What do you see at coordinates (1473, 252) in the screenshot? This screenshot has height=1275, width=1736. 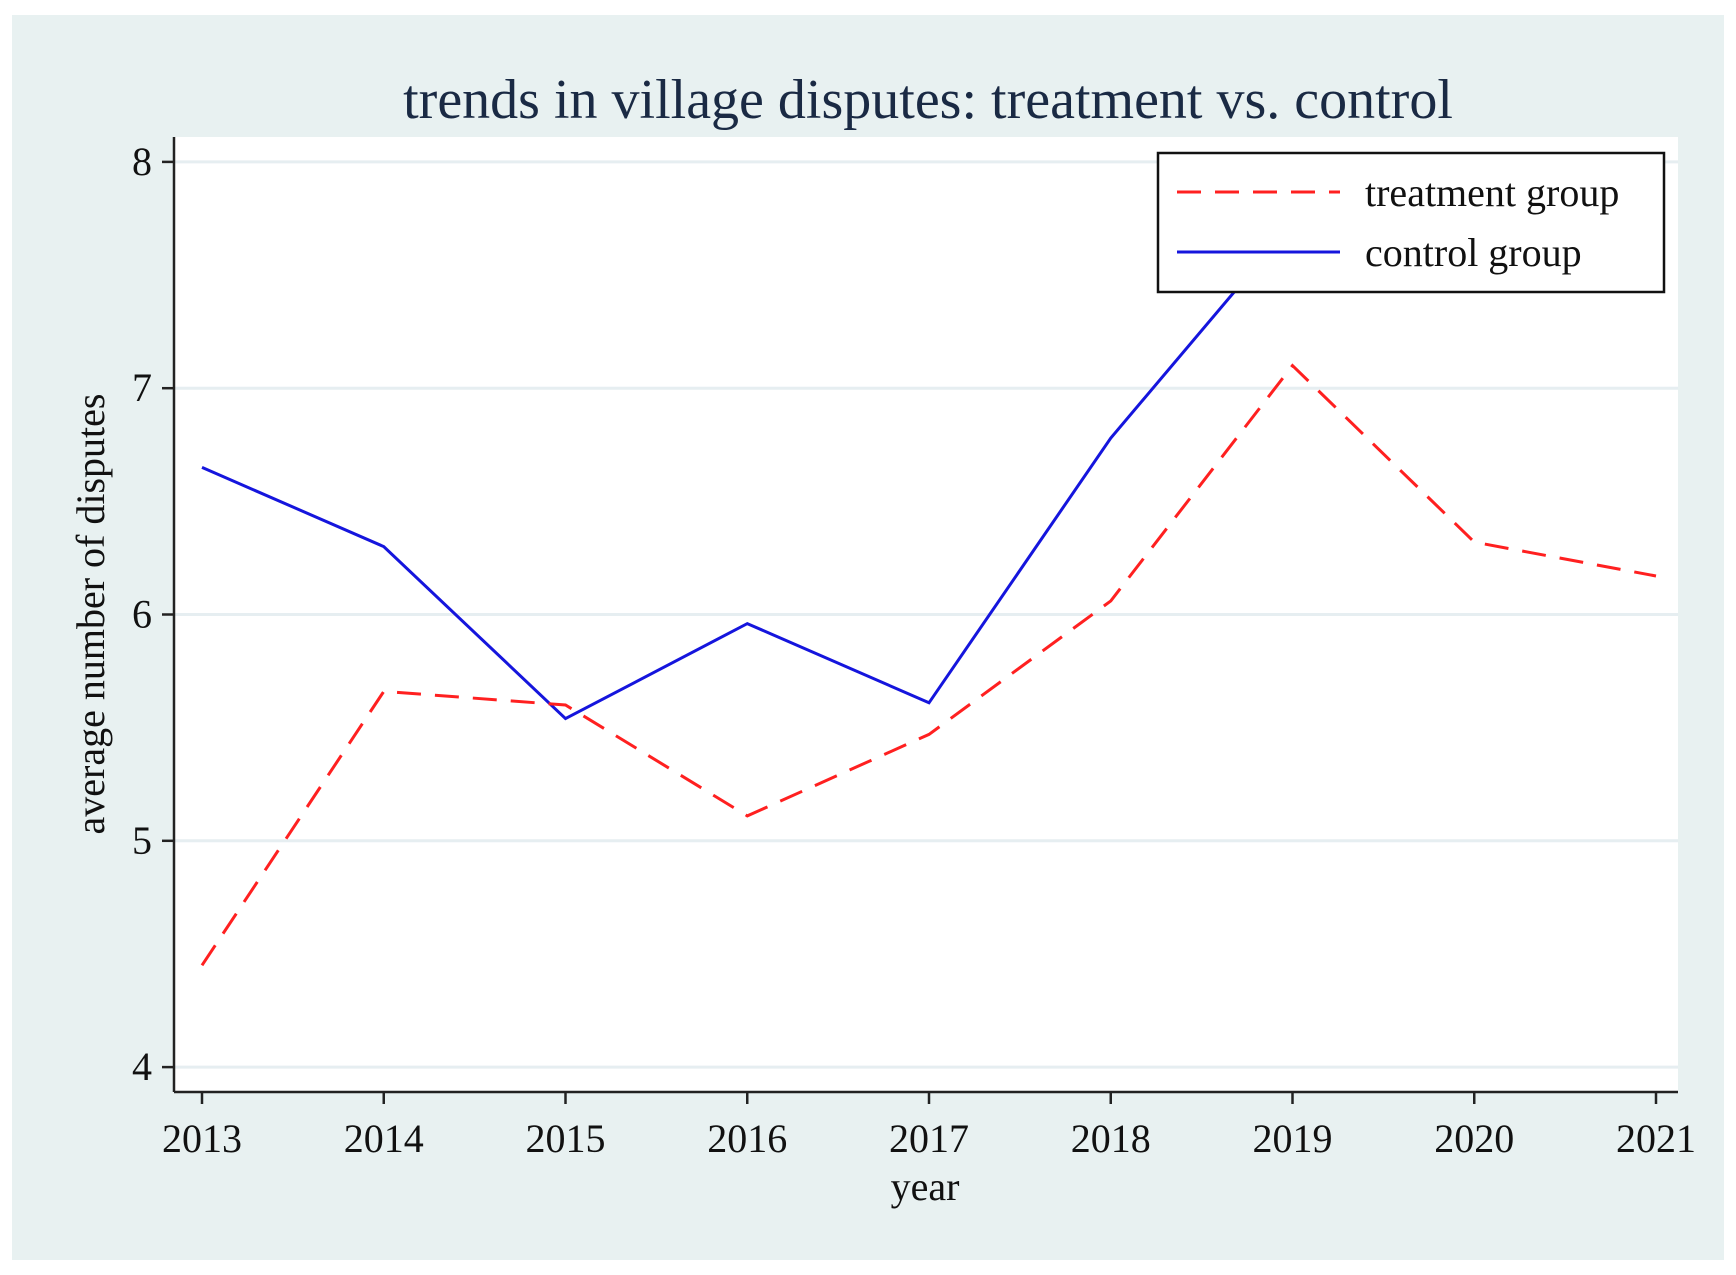 I see `legend-label-control: control group` at bounding box center [1473, 252].